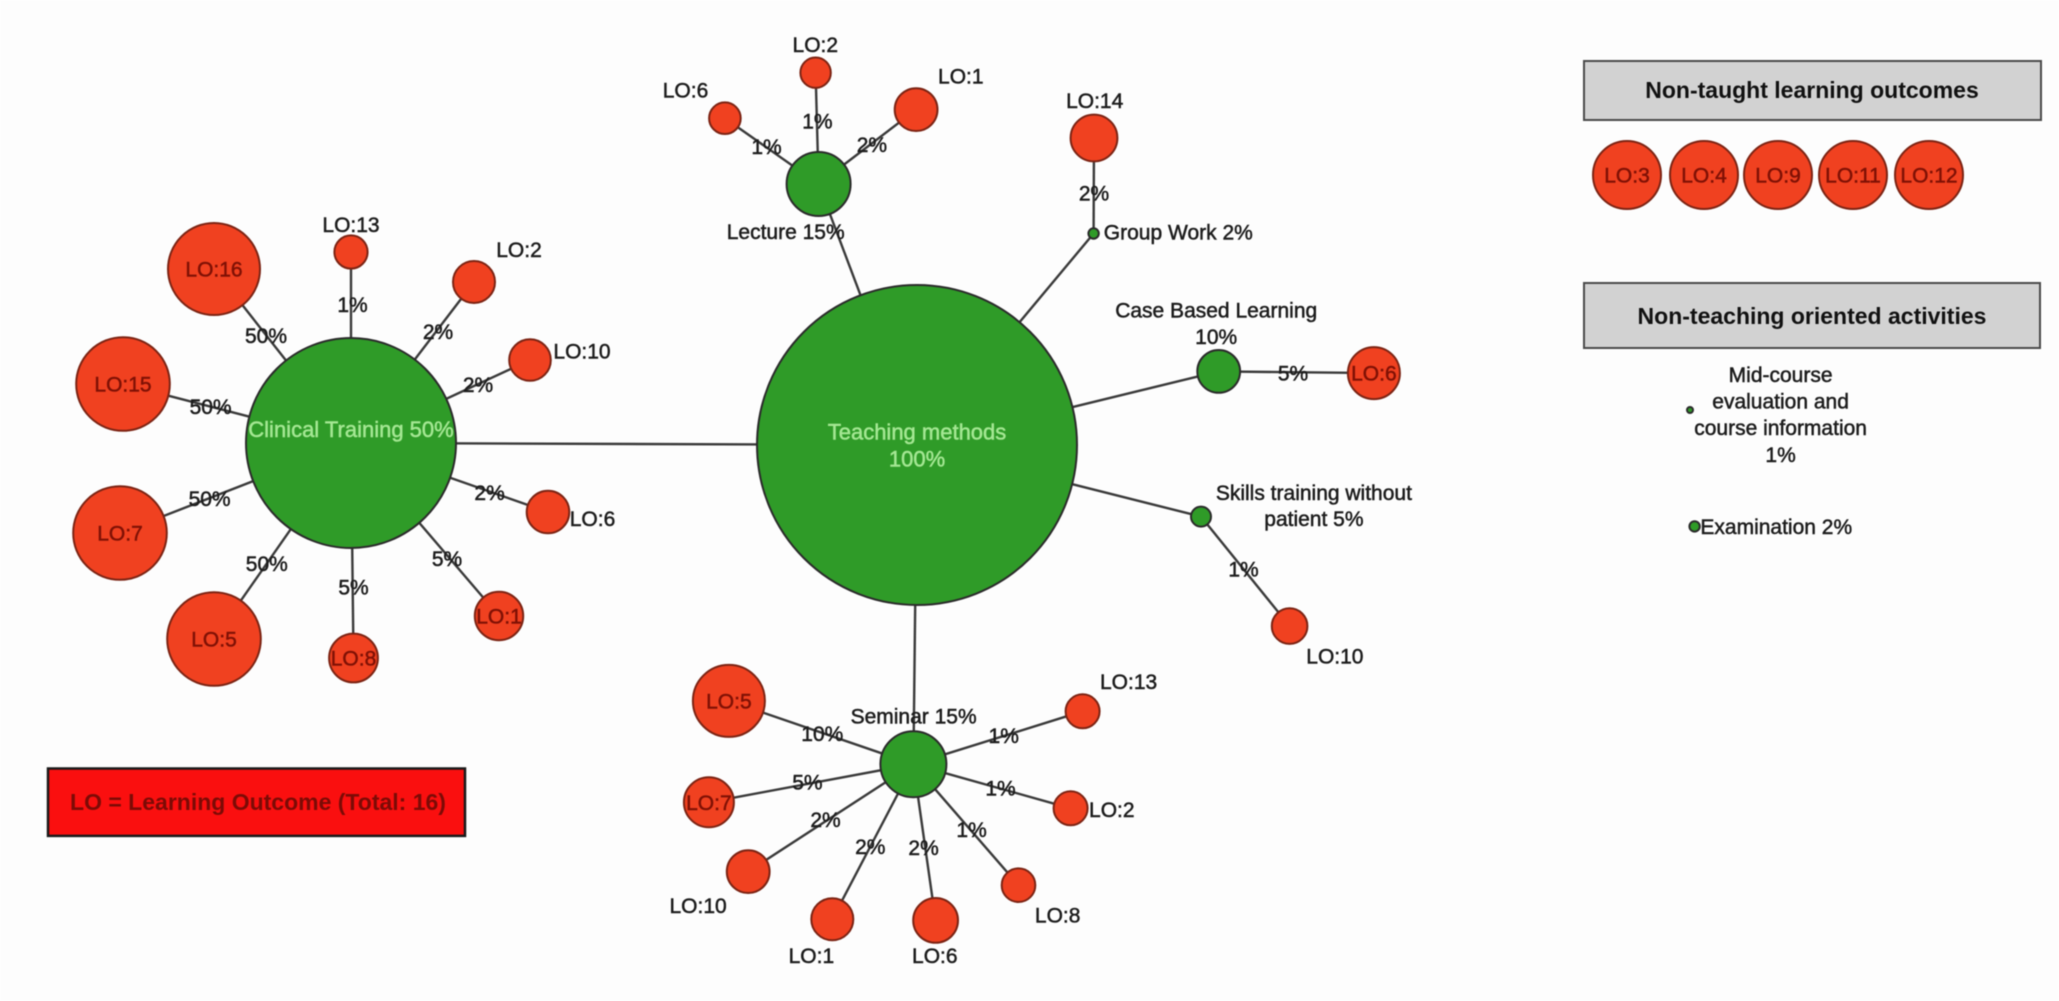  Describe the element at coordinates (1812, 316) in the screenshot. I see `svg-text:Non-teaching oriented activiti: Non-teaching oriented activities` at that location.